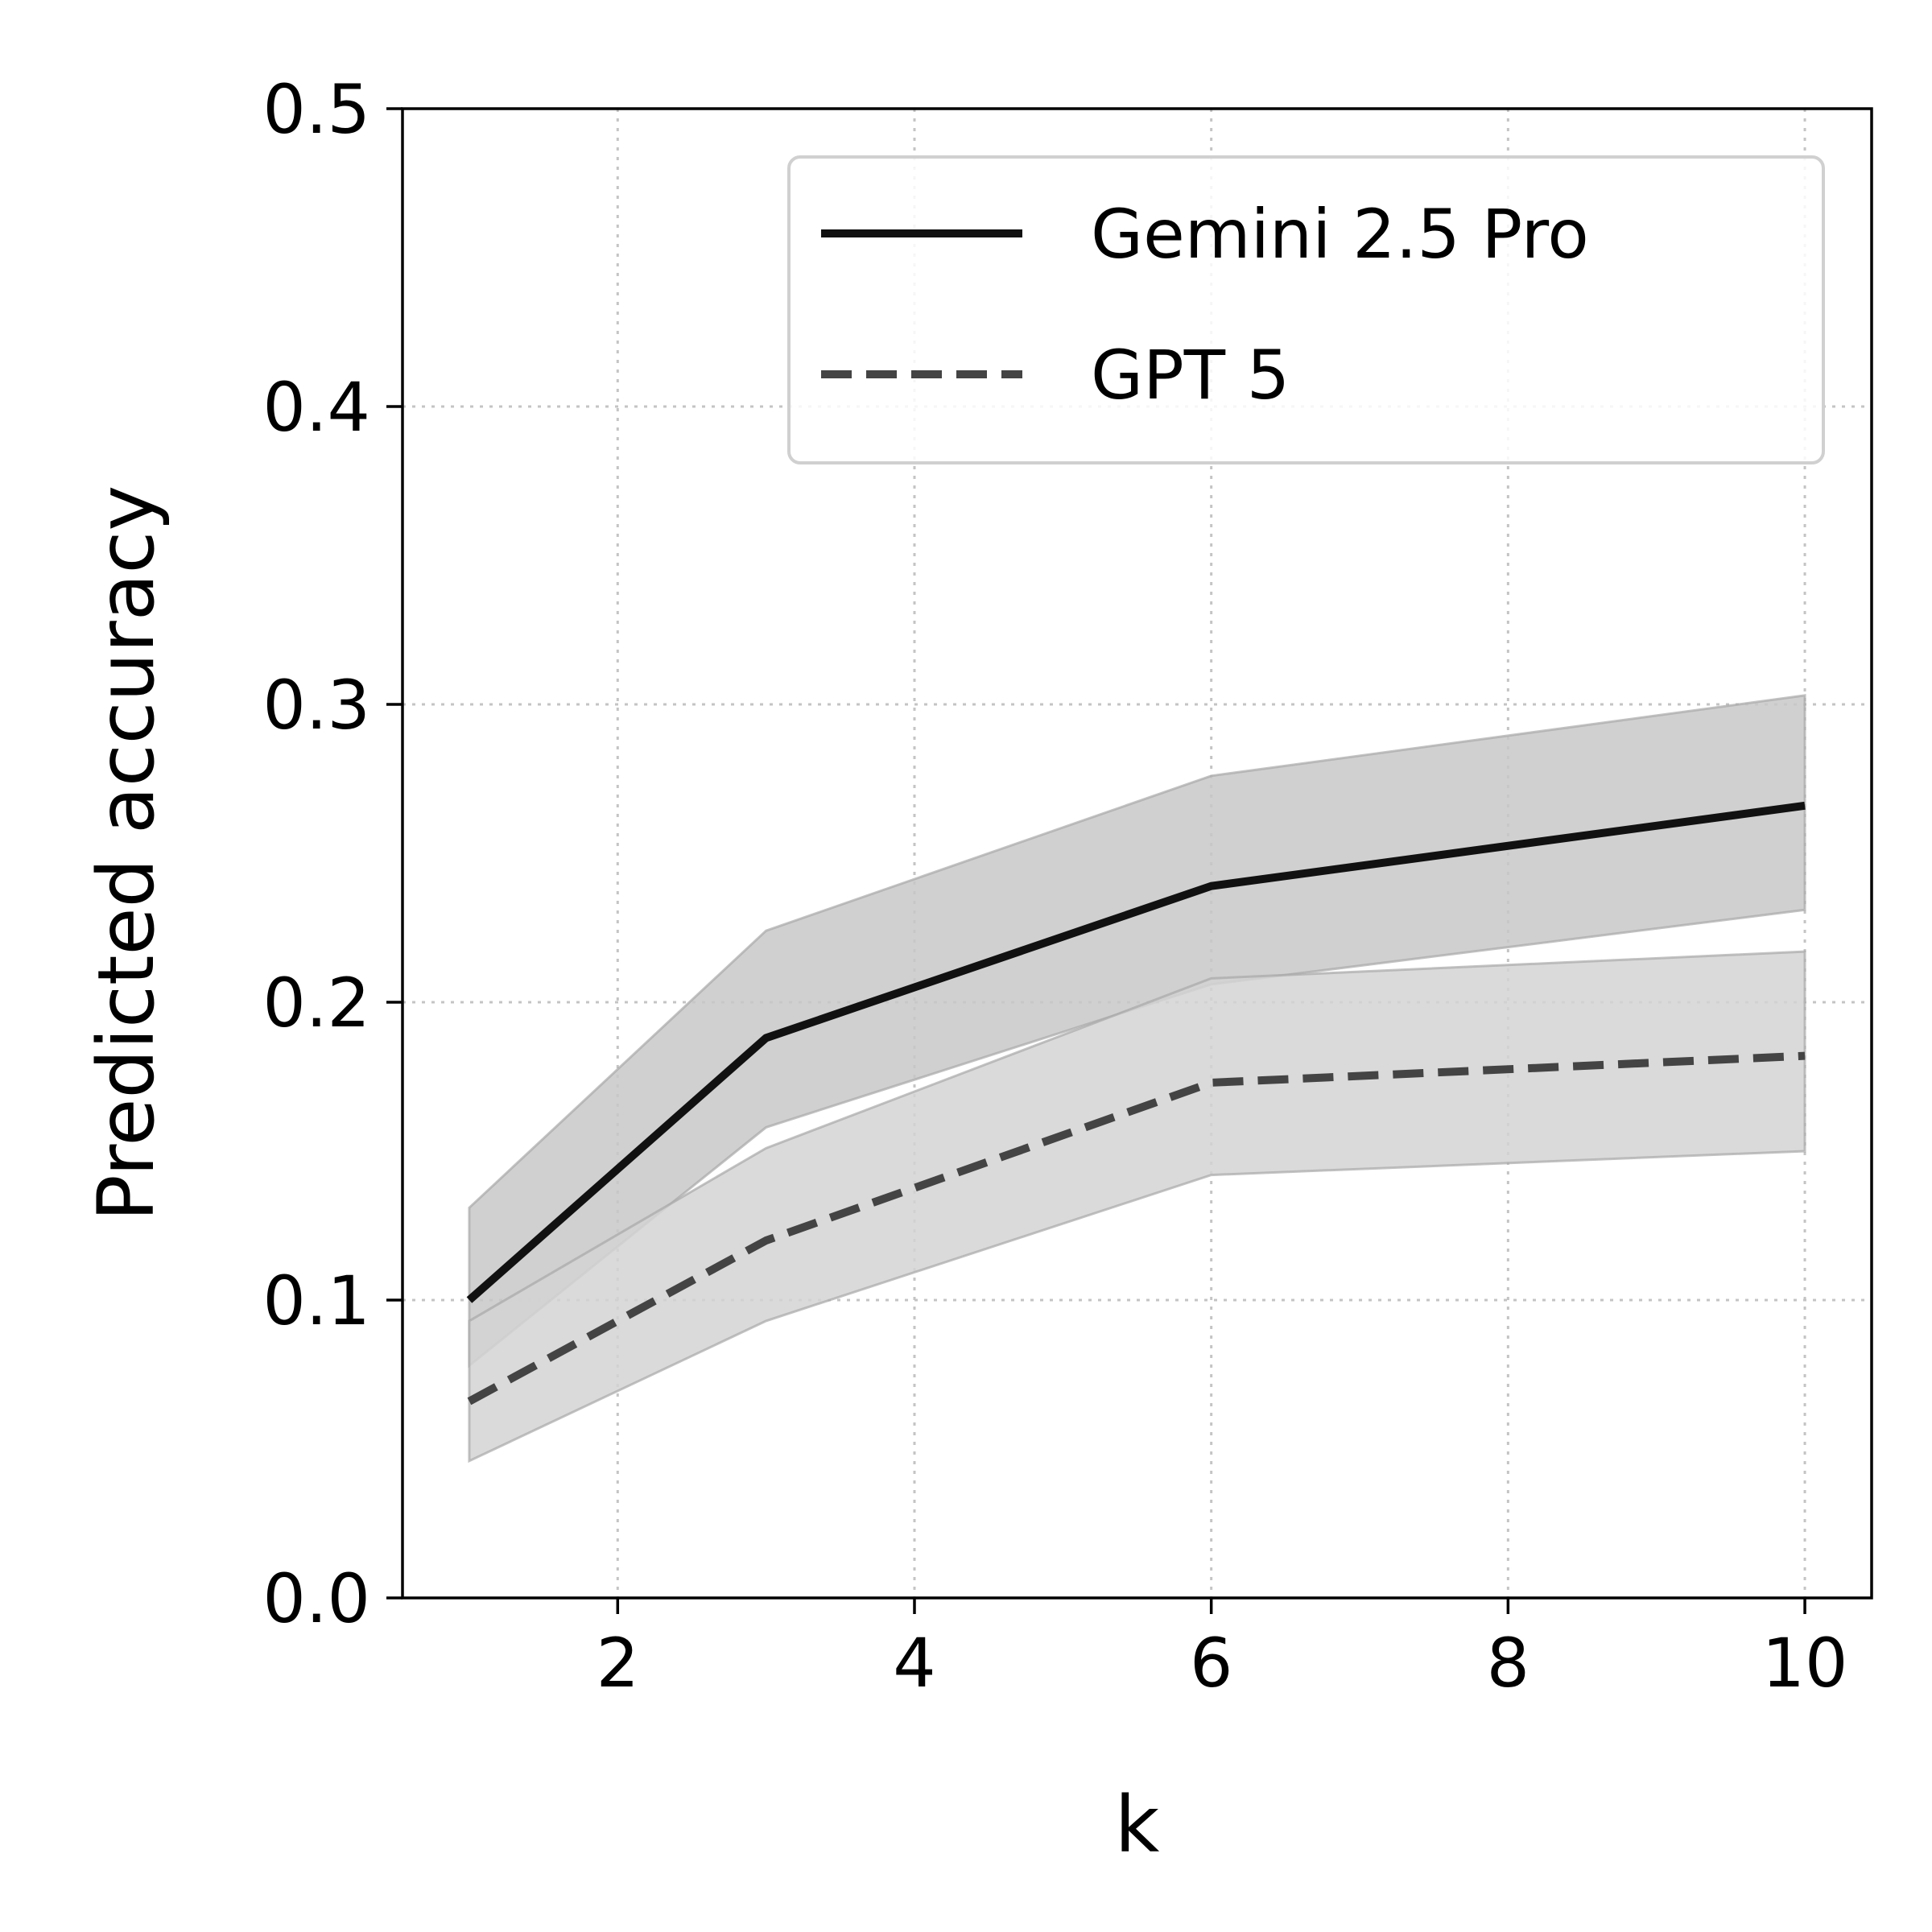 The height and width of the screenshot is (1932, 1932). What do you see at coordinates (316, 1003) in the screenshot?
I see `y-tick-label: 0.2` at bounding box center [316, 1003].